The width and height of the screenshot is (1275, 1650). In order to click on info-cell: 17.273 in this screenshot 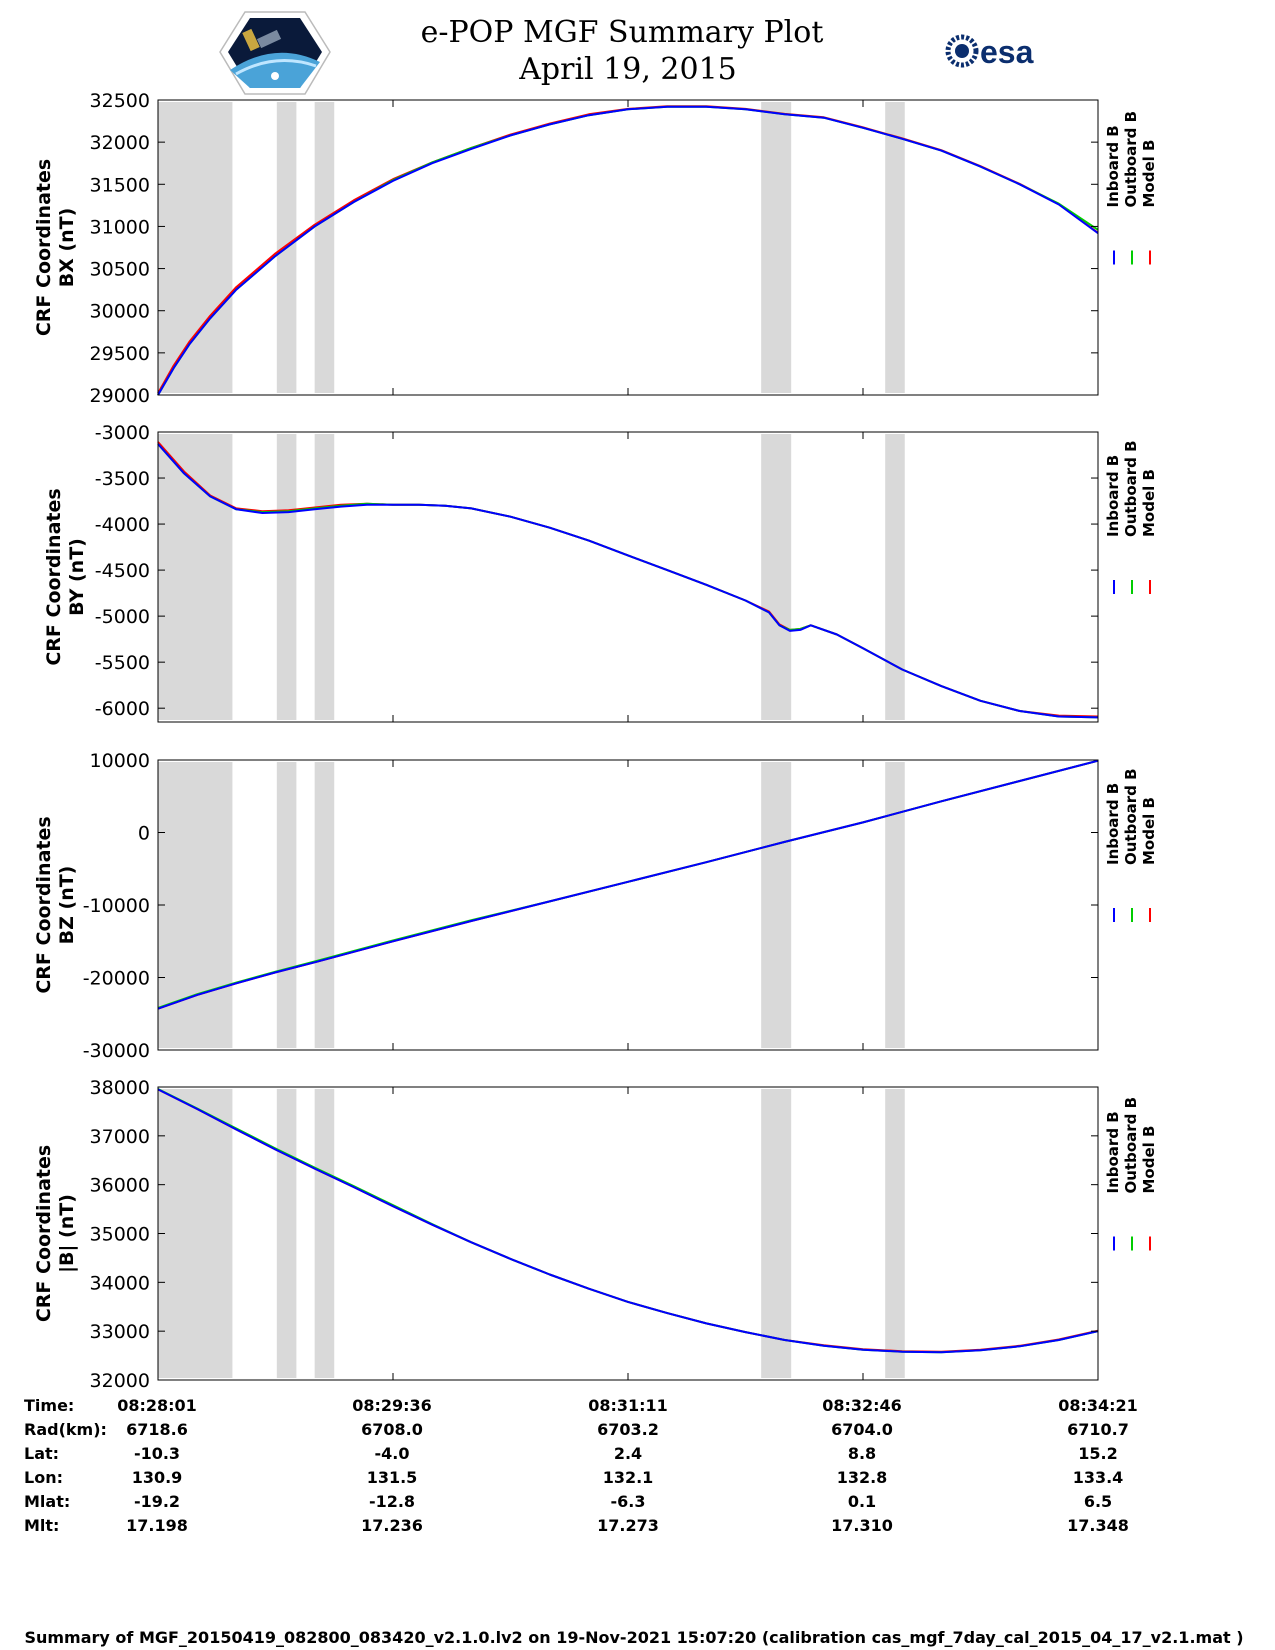, I will do `click(628, 1525)`.